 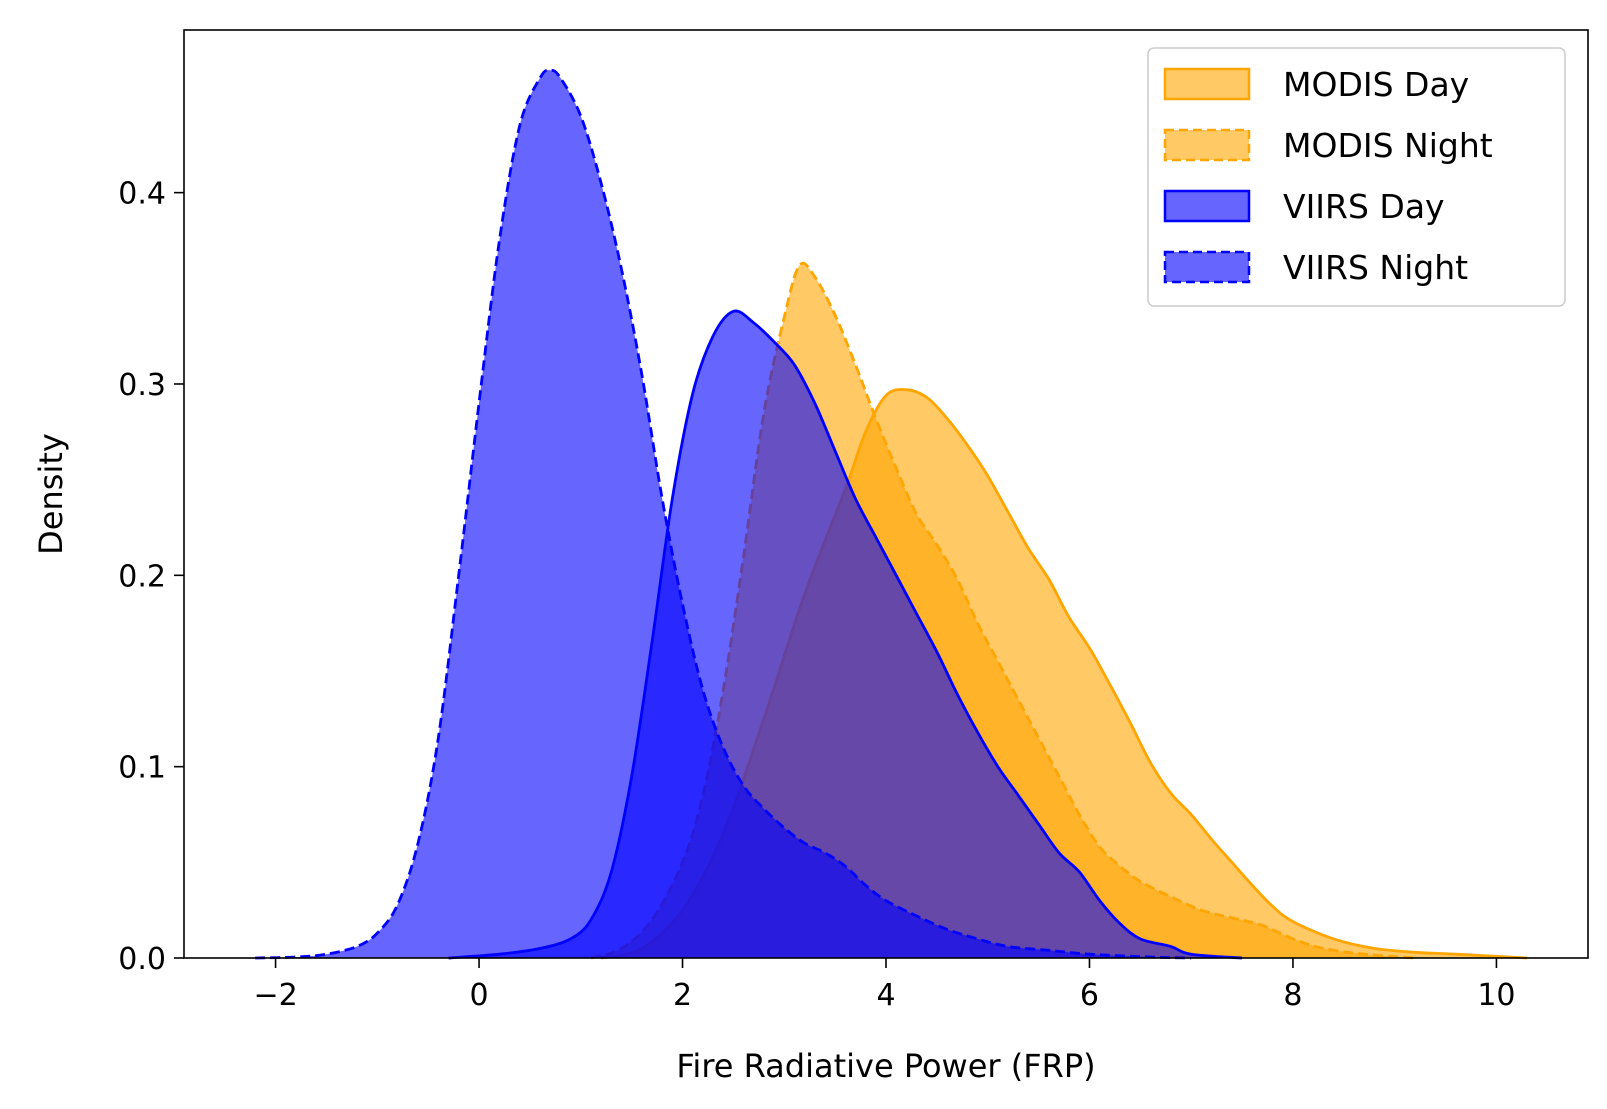 I want to click on legend-box, so click(x=1356, y=177).